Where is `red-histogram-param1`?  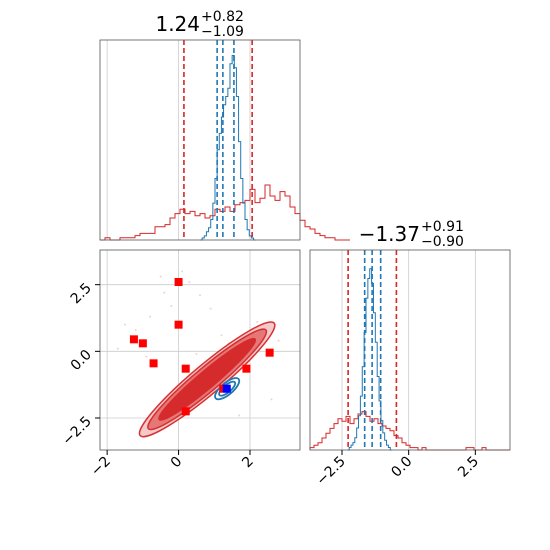 red-histogram-param1 is located at coordinates (225, 212).